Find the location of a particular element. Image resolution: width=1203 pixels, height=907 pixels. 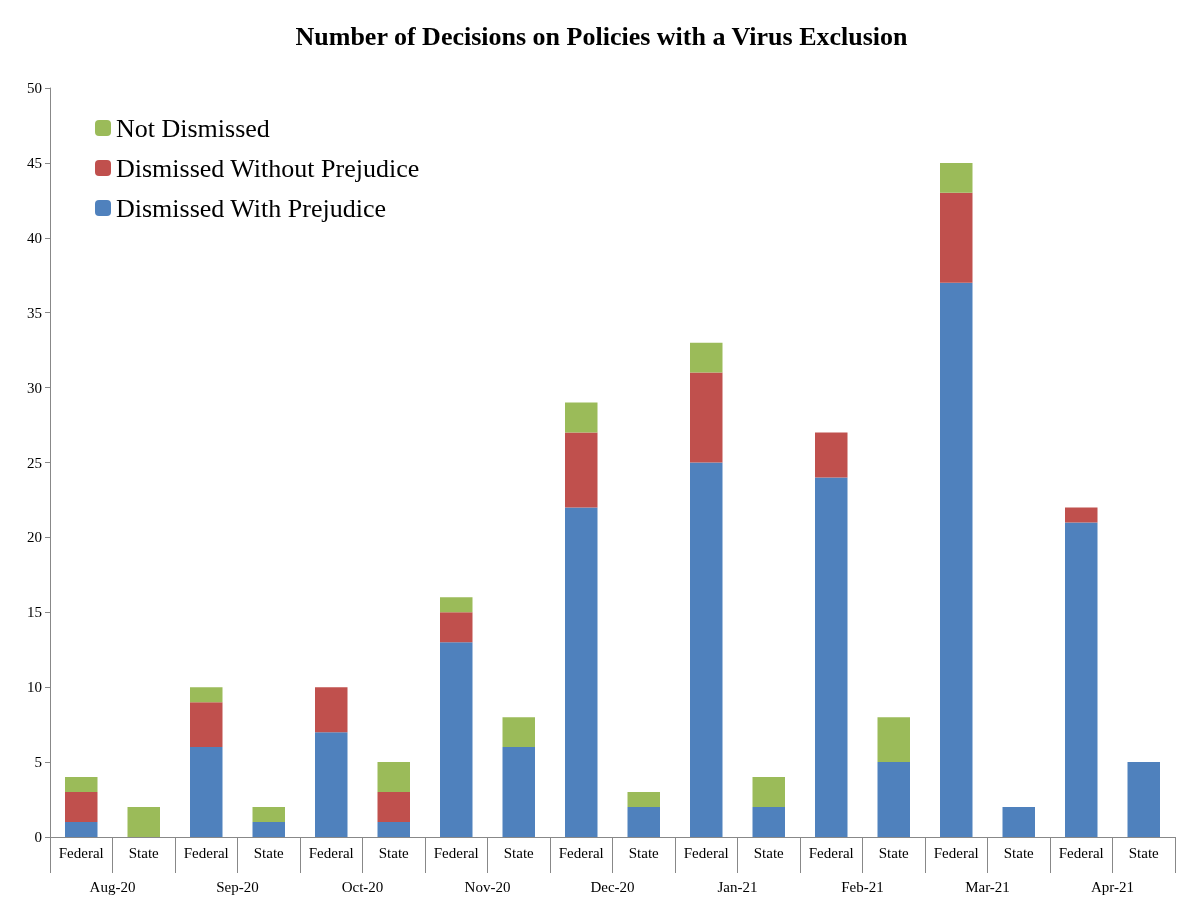

y-tick-label: 10 is located at coordinates (34, 687).